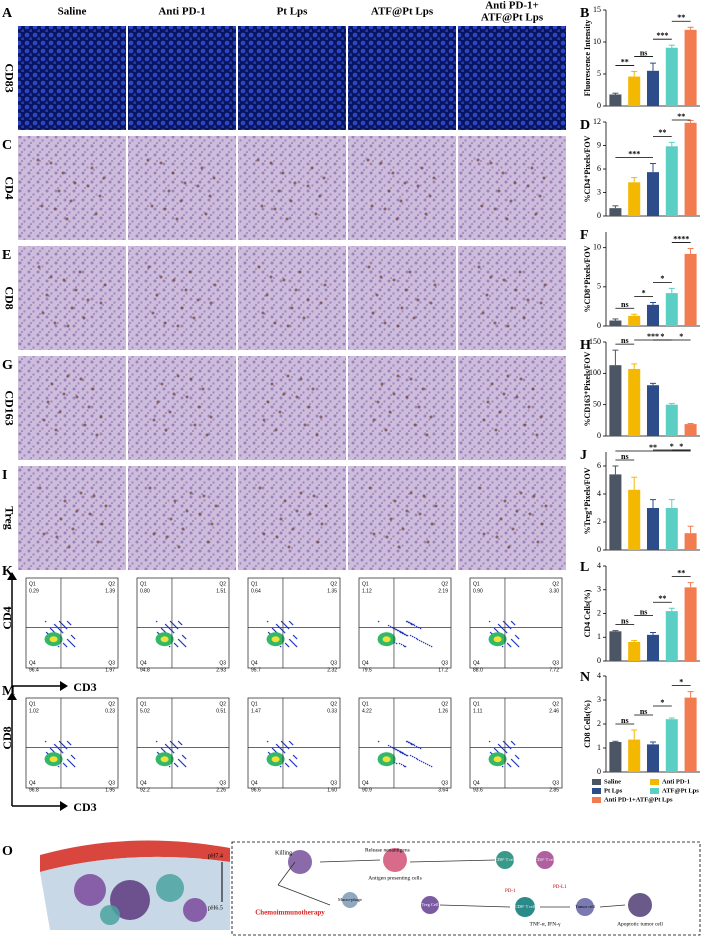 The width and height of the screenshot is (708, 942). What do you see at coordinates (145, 790) in the screenshot?
I see `label: 92.2` at bounding box center [145, 790].